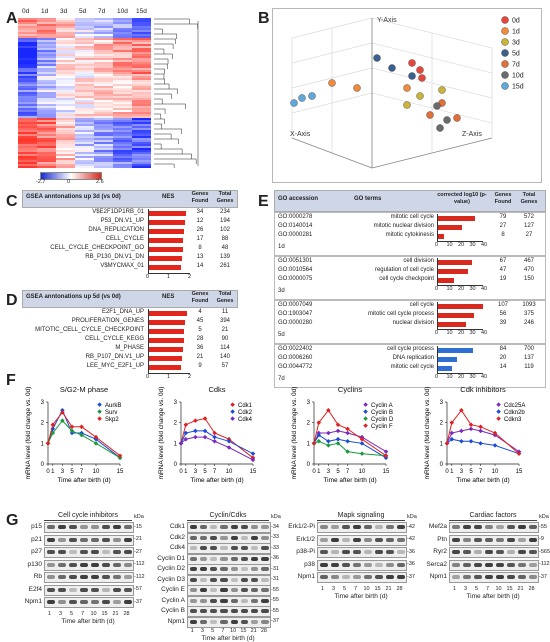 The width and height of the screenshot is (550, 642). What do you see at coordinates (503, 235) in the screenshot?
I see `genes-found: 8` at bounding box center [503, 235].